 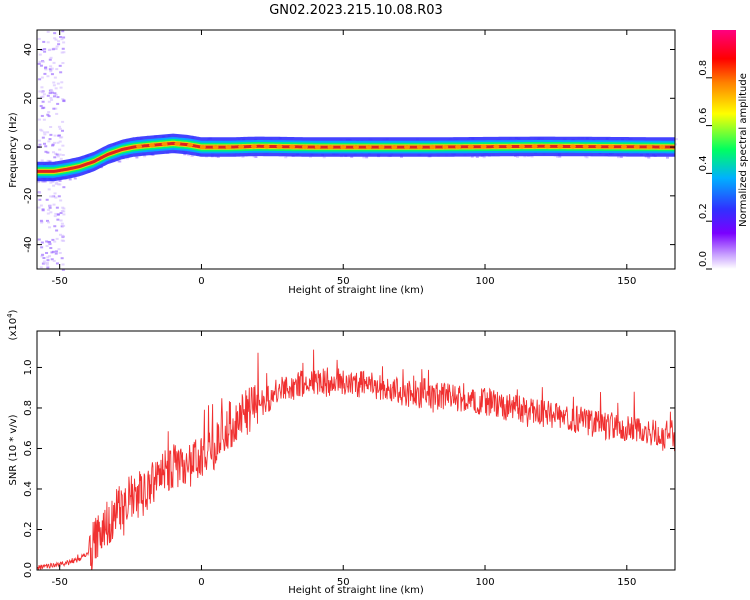 What do you see at coordinates (626, 582) in the screenshot?
I see `snr-x-tick-label: 150` at bounding box center [626, 582].